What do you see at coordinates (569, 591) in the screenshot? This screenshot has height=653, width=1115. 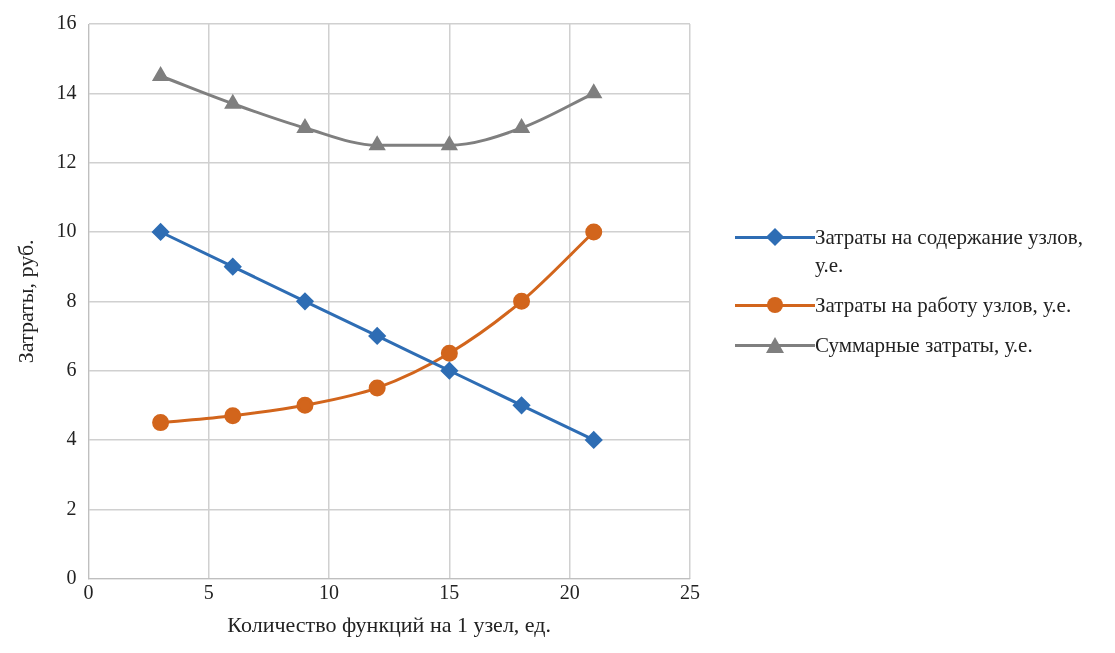 I see `x-tick-label: 20` at bounding box center [569, 591].